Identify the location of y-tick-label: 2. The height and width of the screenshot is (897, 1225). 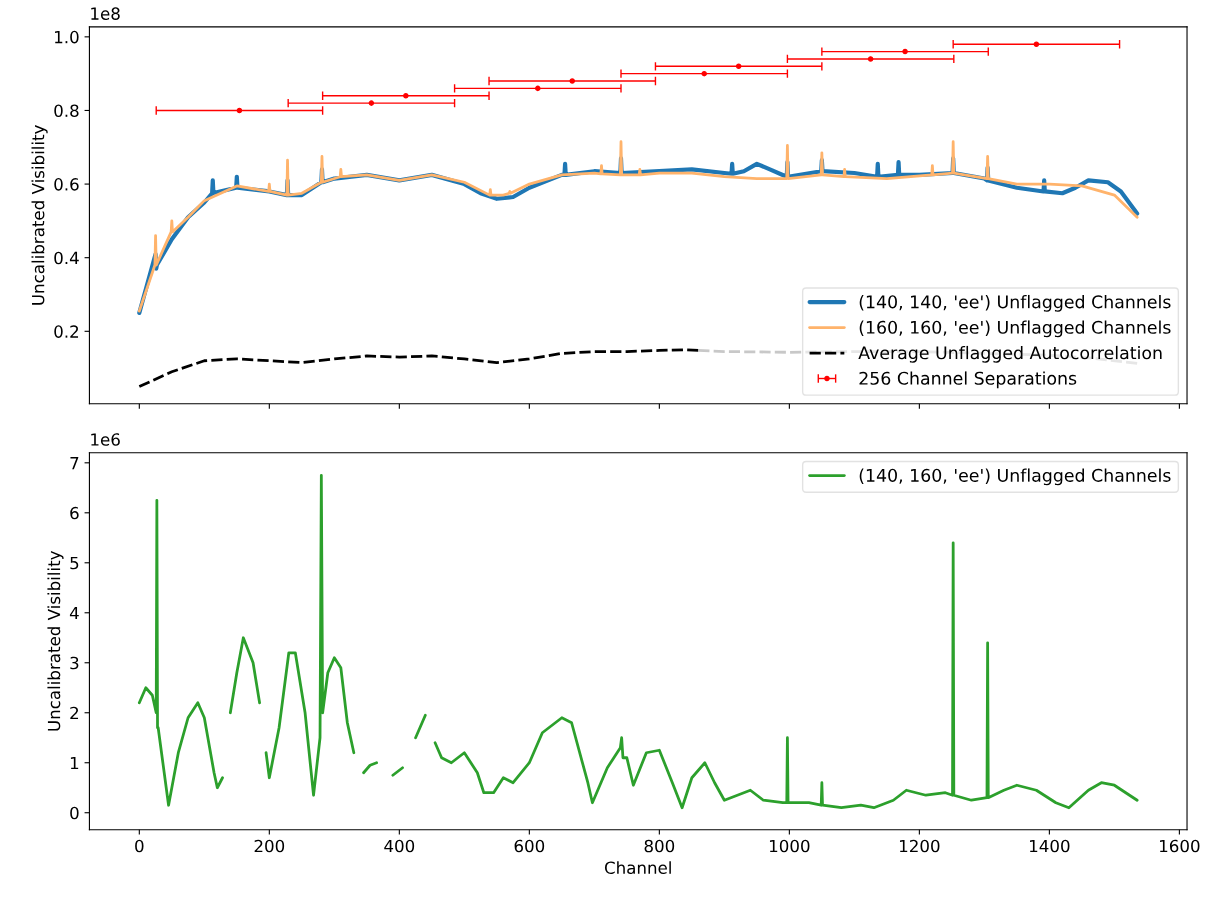
(74, 713).